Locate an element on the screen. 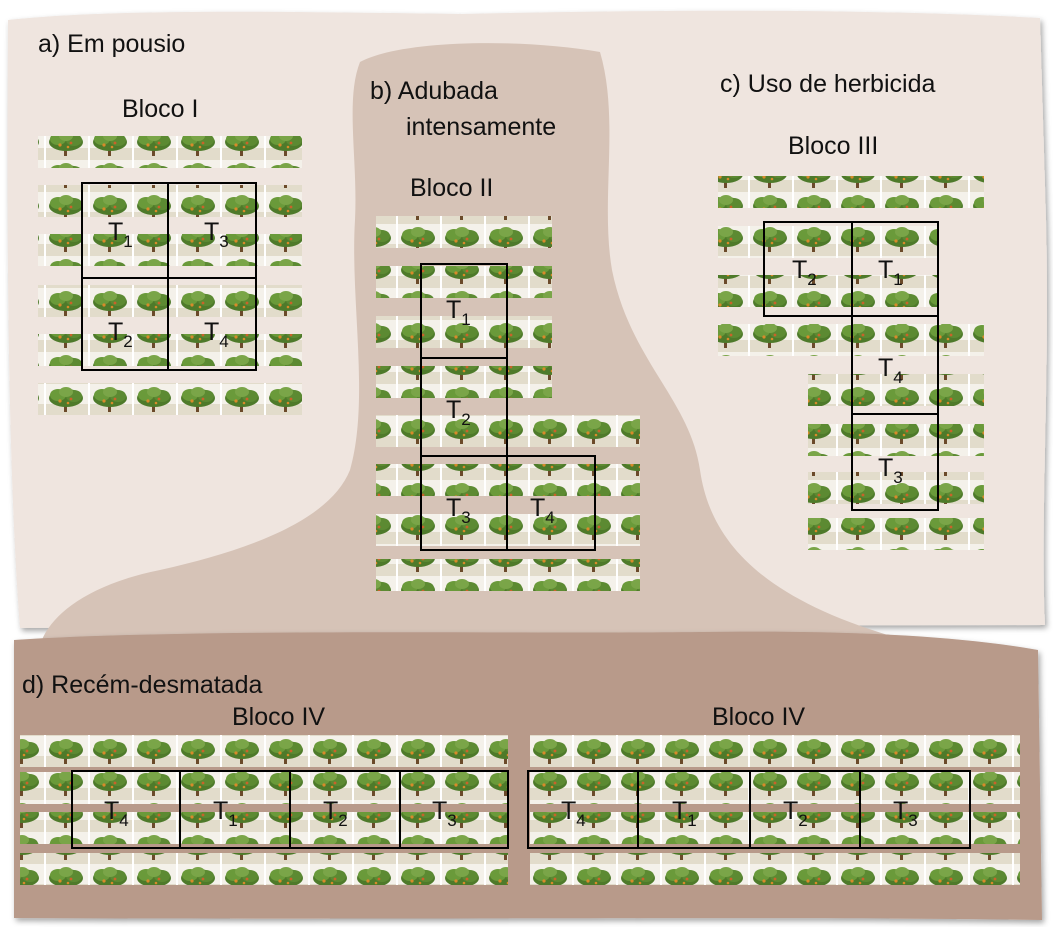 The height and width of the screenshot is (927, 1053). area-a-label: a) Em pousio is located at coordinates (111, 44).